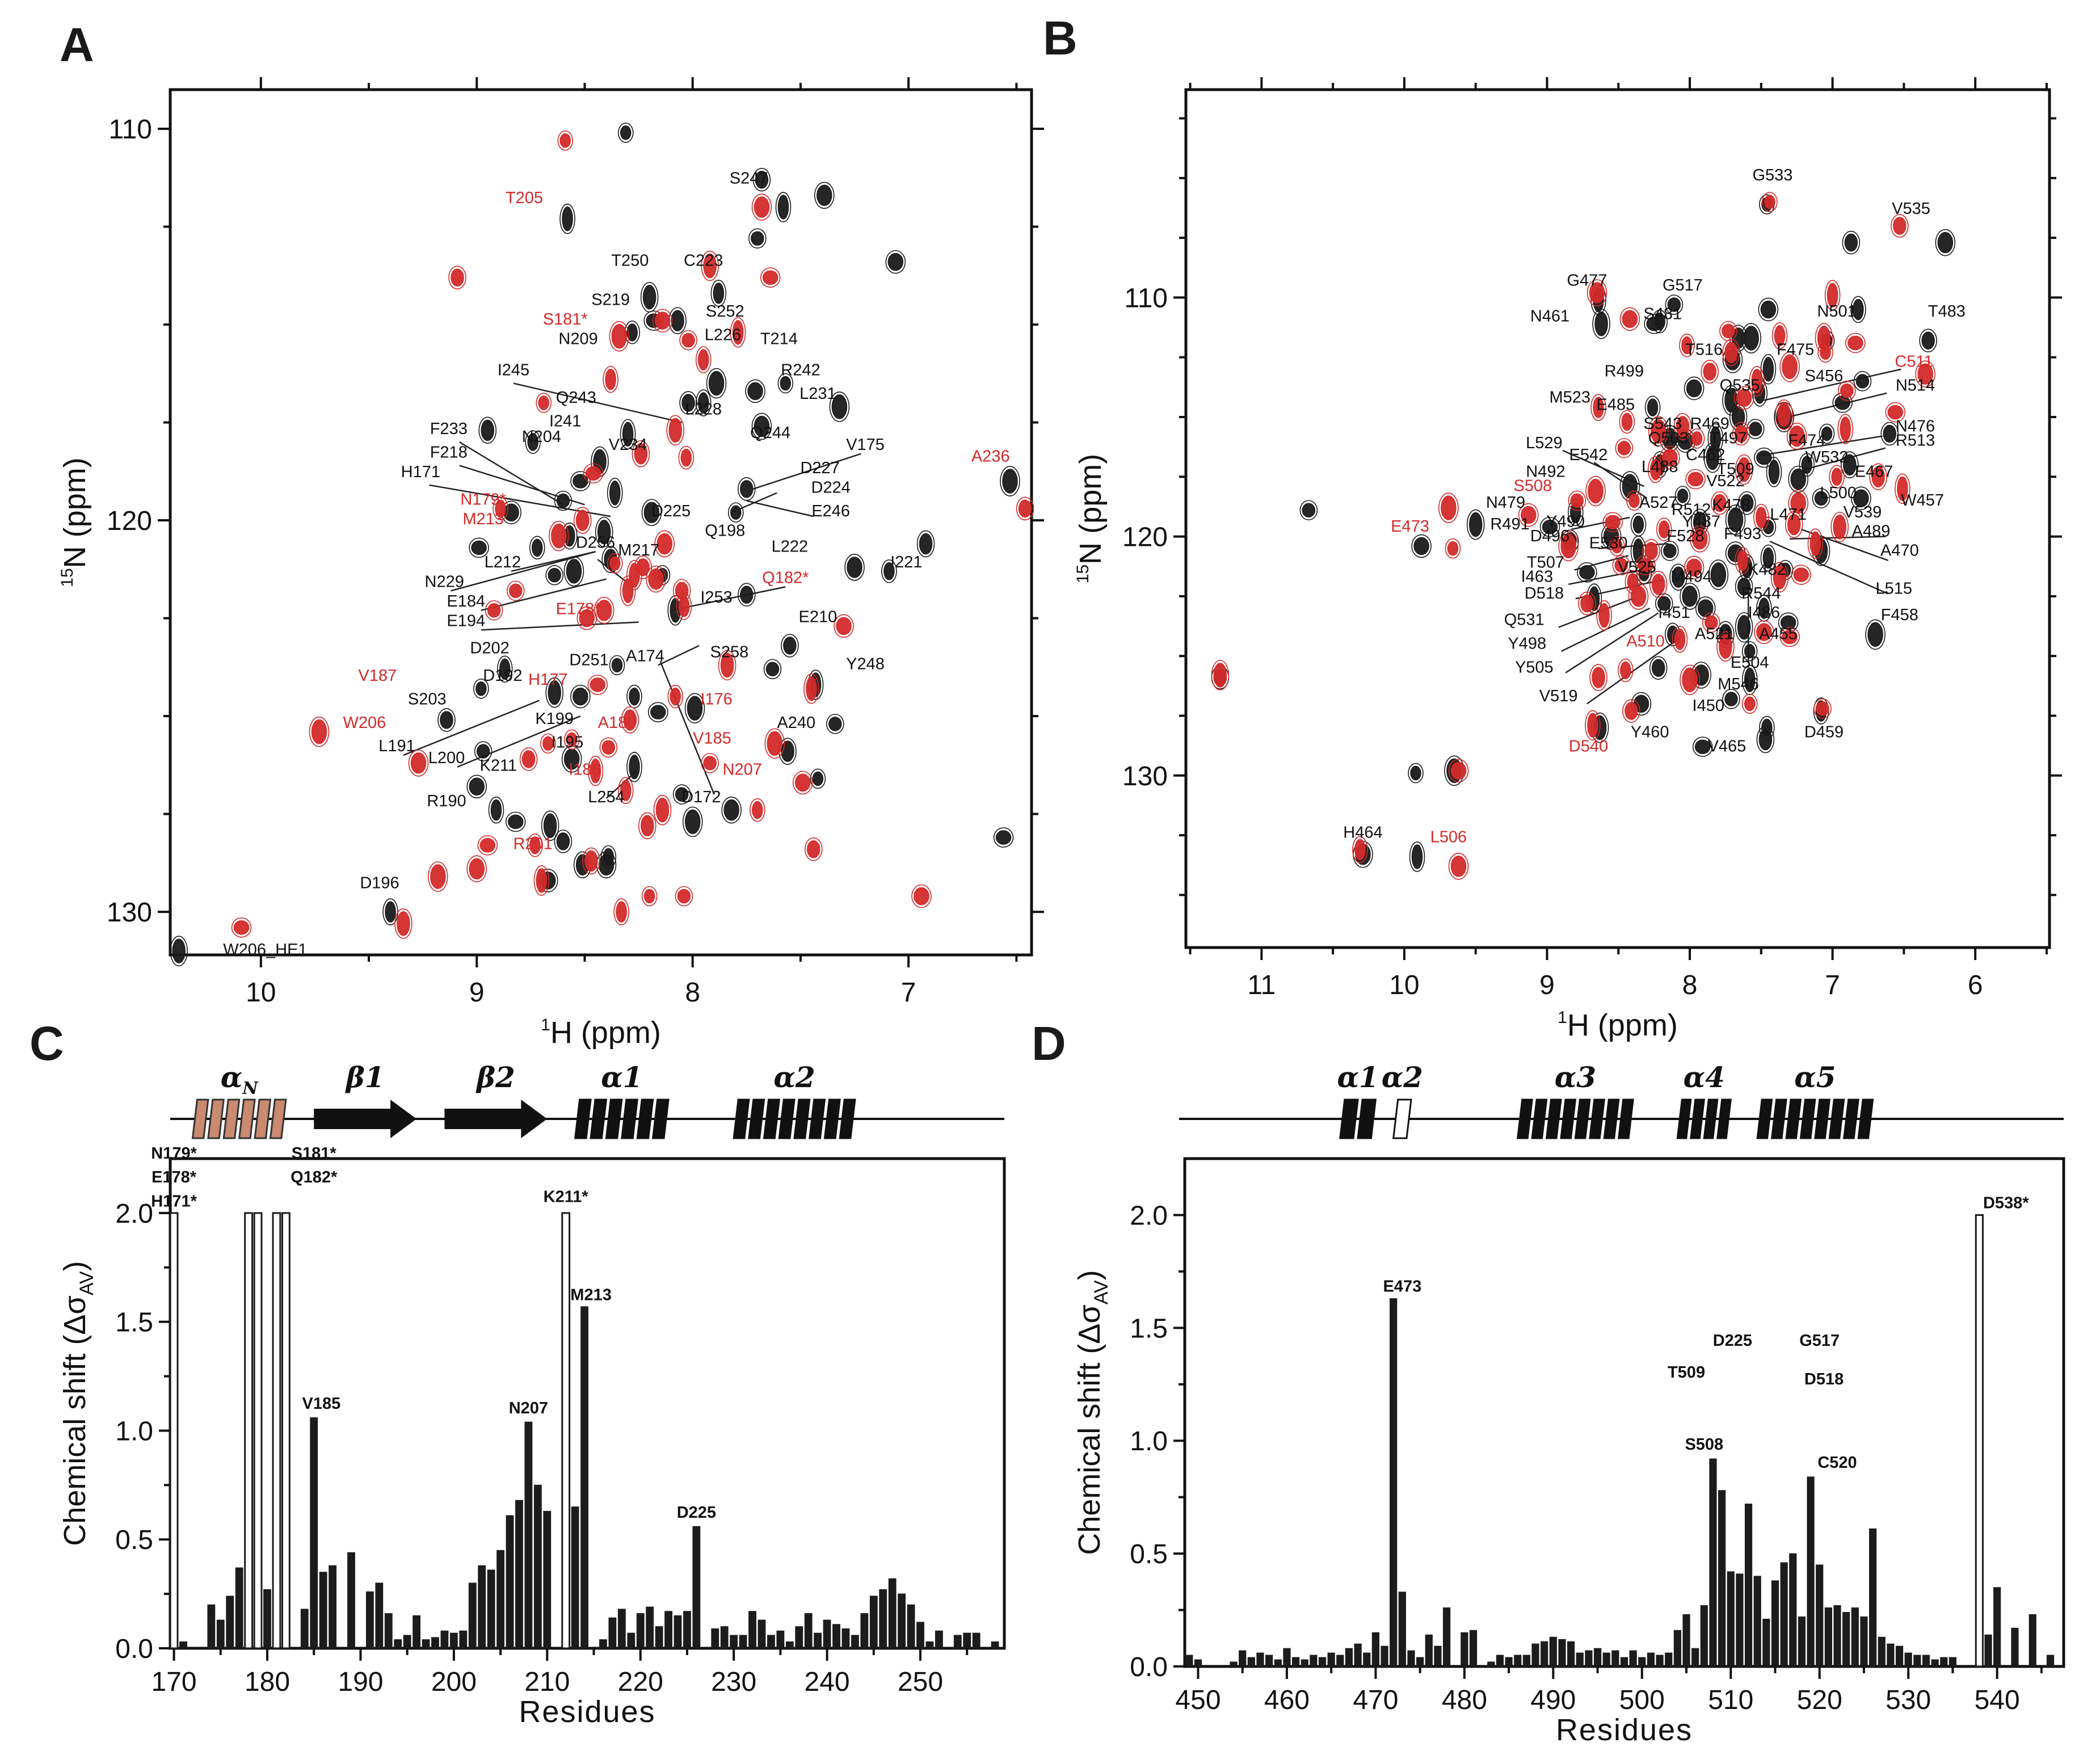 This screenshot has width=2100, height=1747. What do you see at coordinates (827, 1682) in the screenshot?
I see `x-tick-label: 240` at bounding box center [827, 1682].